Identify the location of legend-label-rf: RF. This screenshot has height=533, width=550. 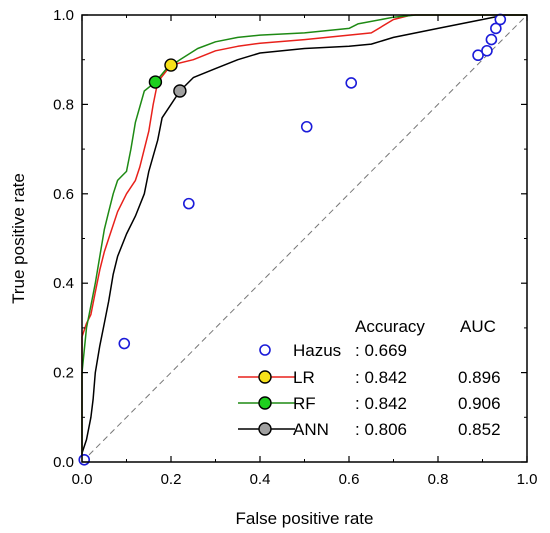
(304, 403).